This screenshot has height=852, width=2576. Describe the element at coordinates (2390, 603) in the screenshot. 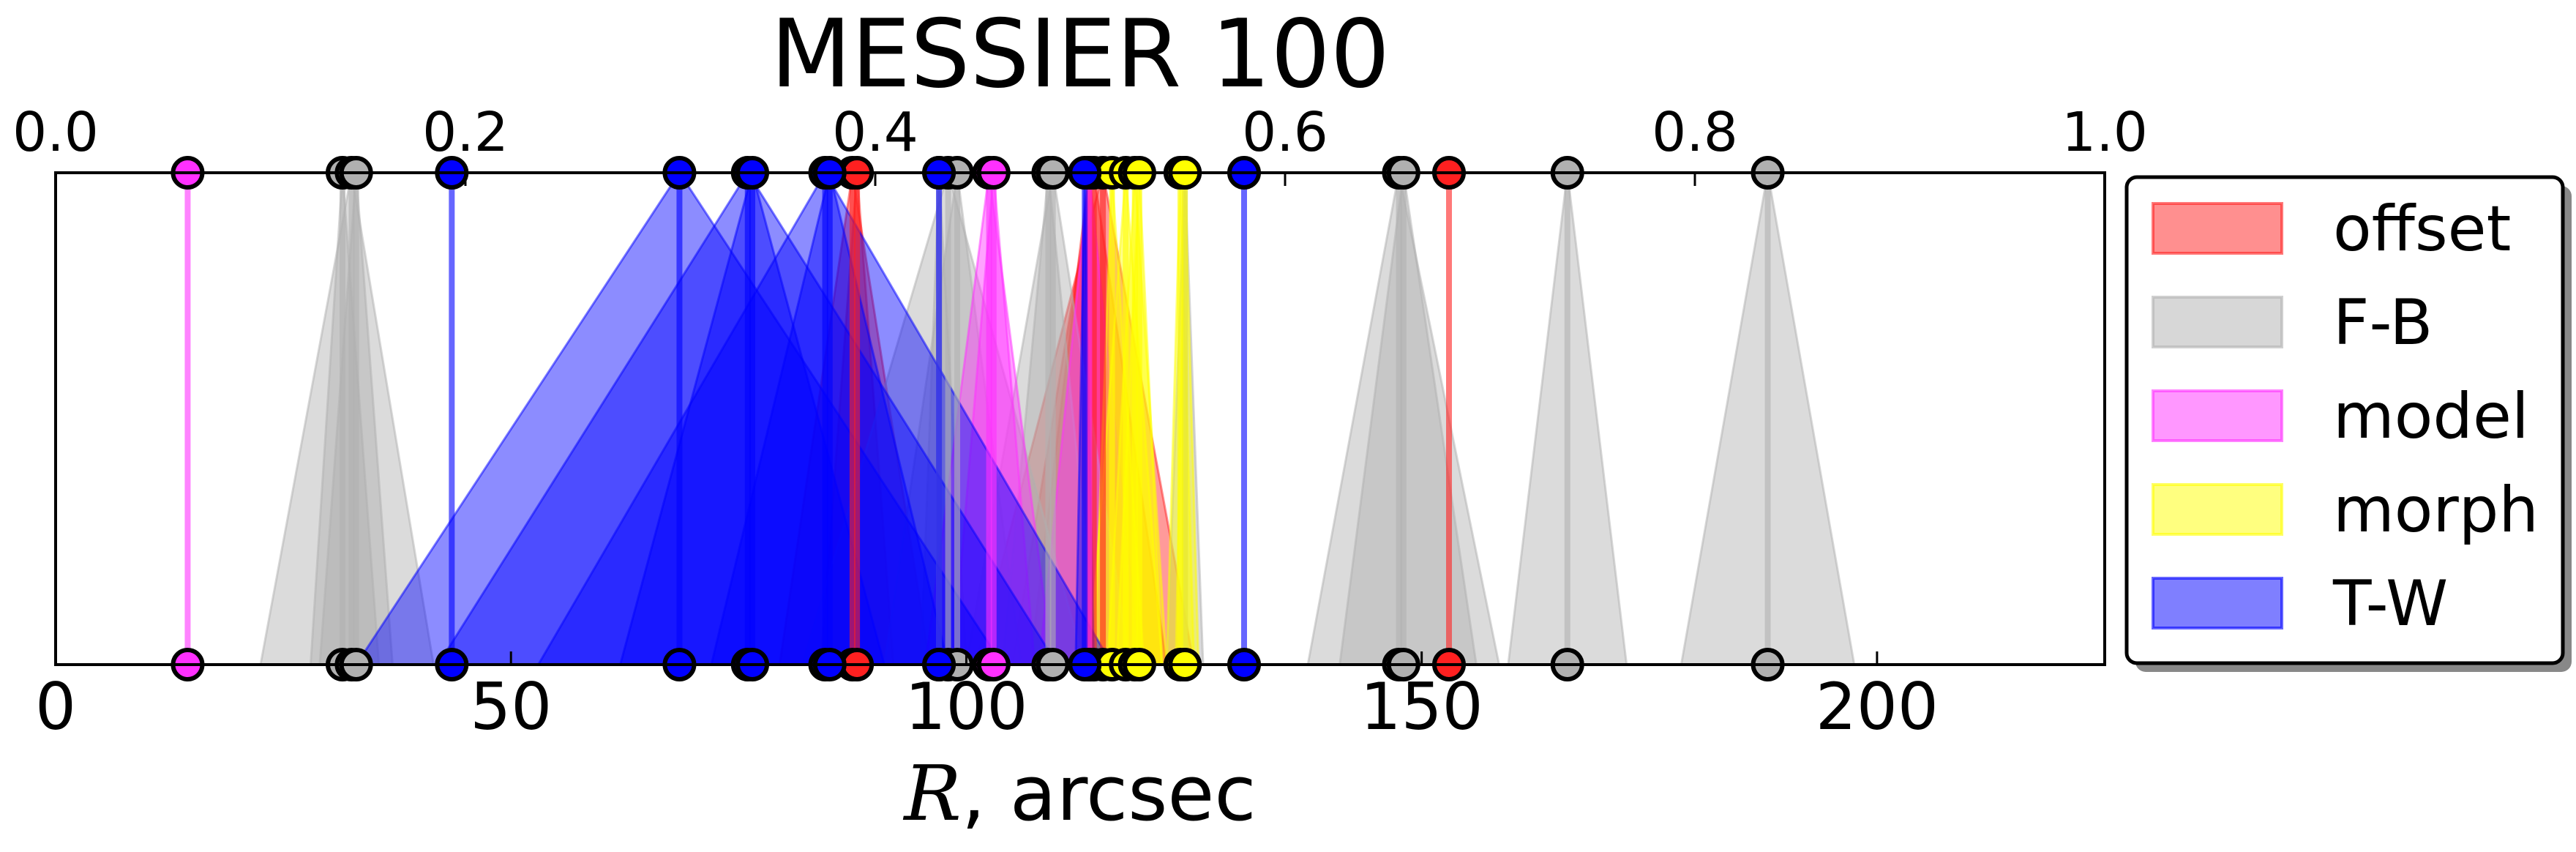

I see `legend-label-t-w: T-W` at that location.